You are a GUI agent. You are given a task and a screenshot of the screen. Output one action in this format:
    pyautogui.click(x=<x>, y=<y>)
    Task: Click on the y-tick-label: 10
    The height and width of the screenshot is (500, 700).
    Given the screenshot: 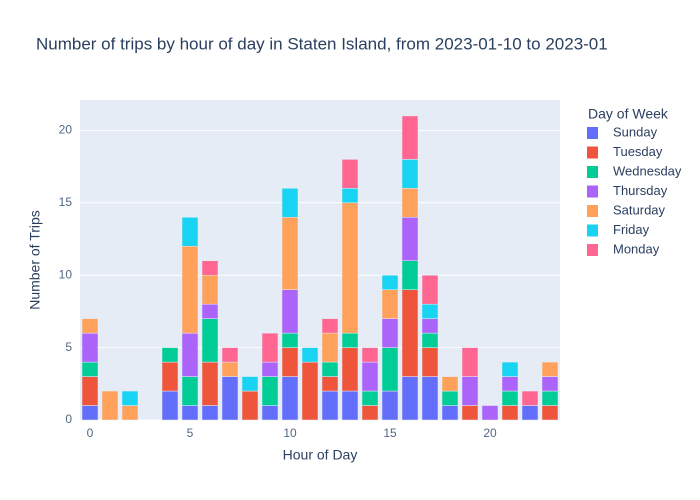 What is the action you would take?
    pyautogui.click(x=66, y=274)
    